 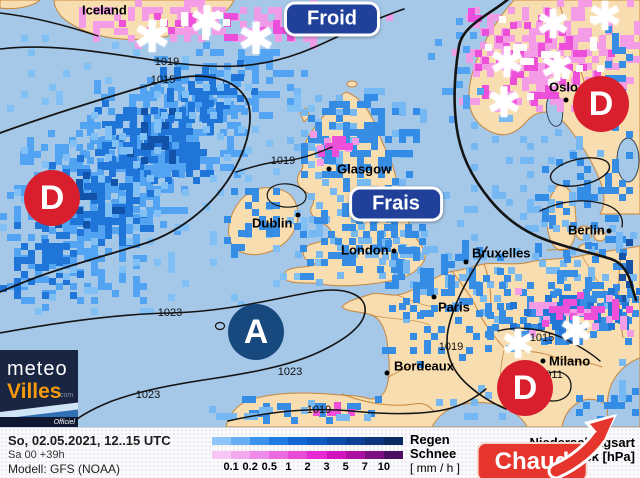 I want to click on logo-band-dark, so click(x=39, y=422).